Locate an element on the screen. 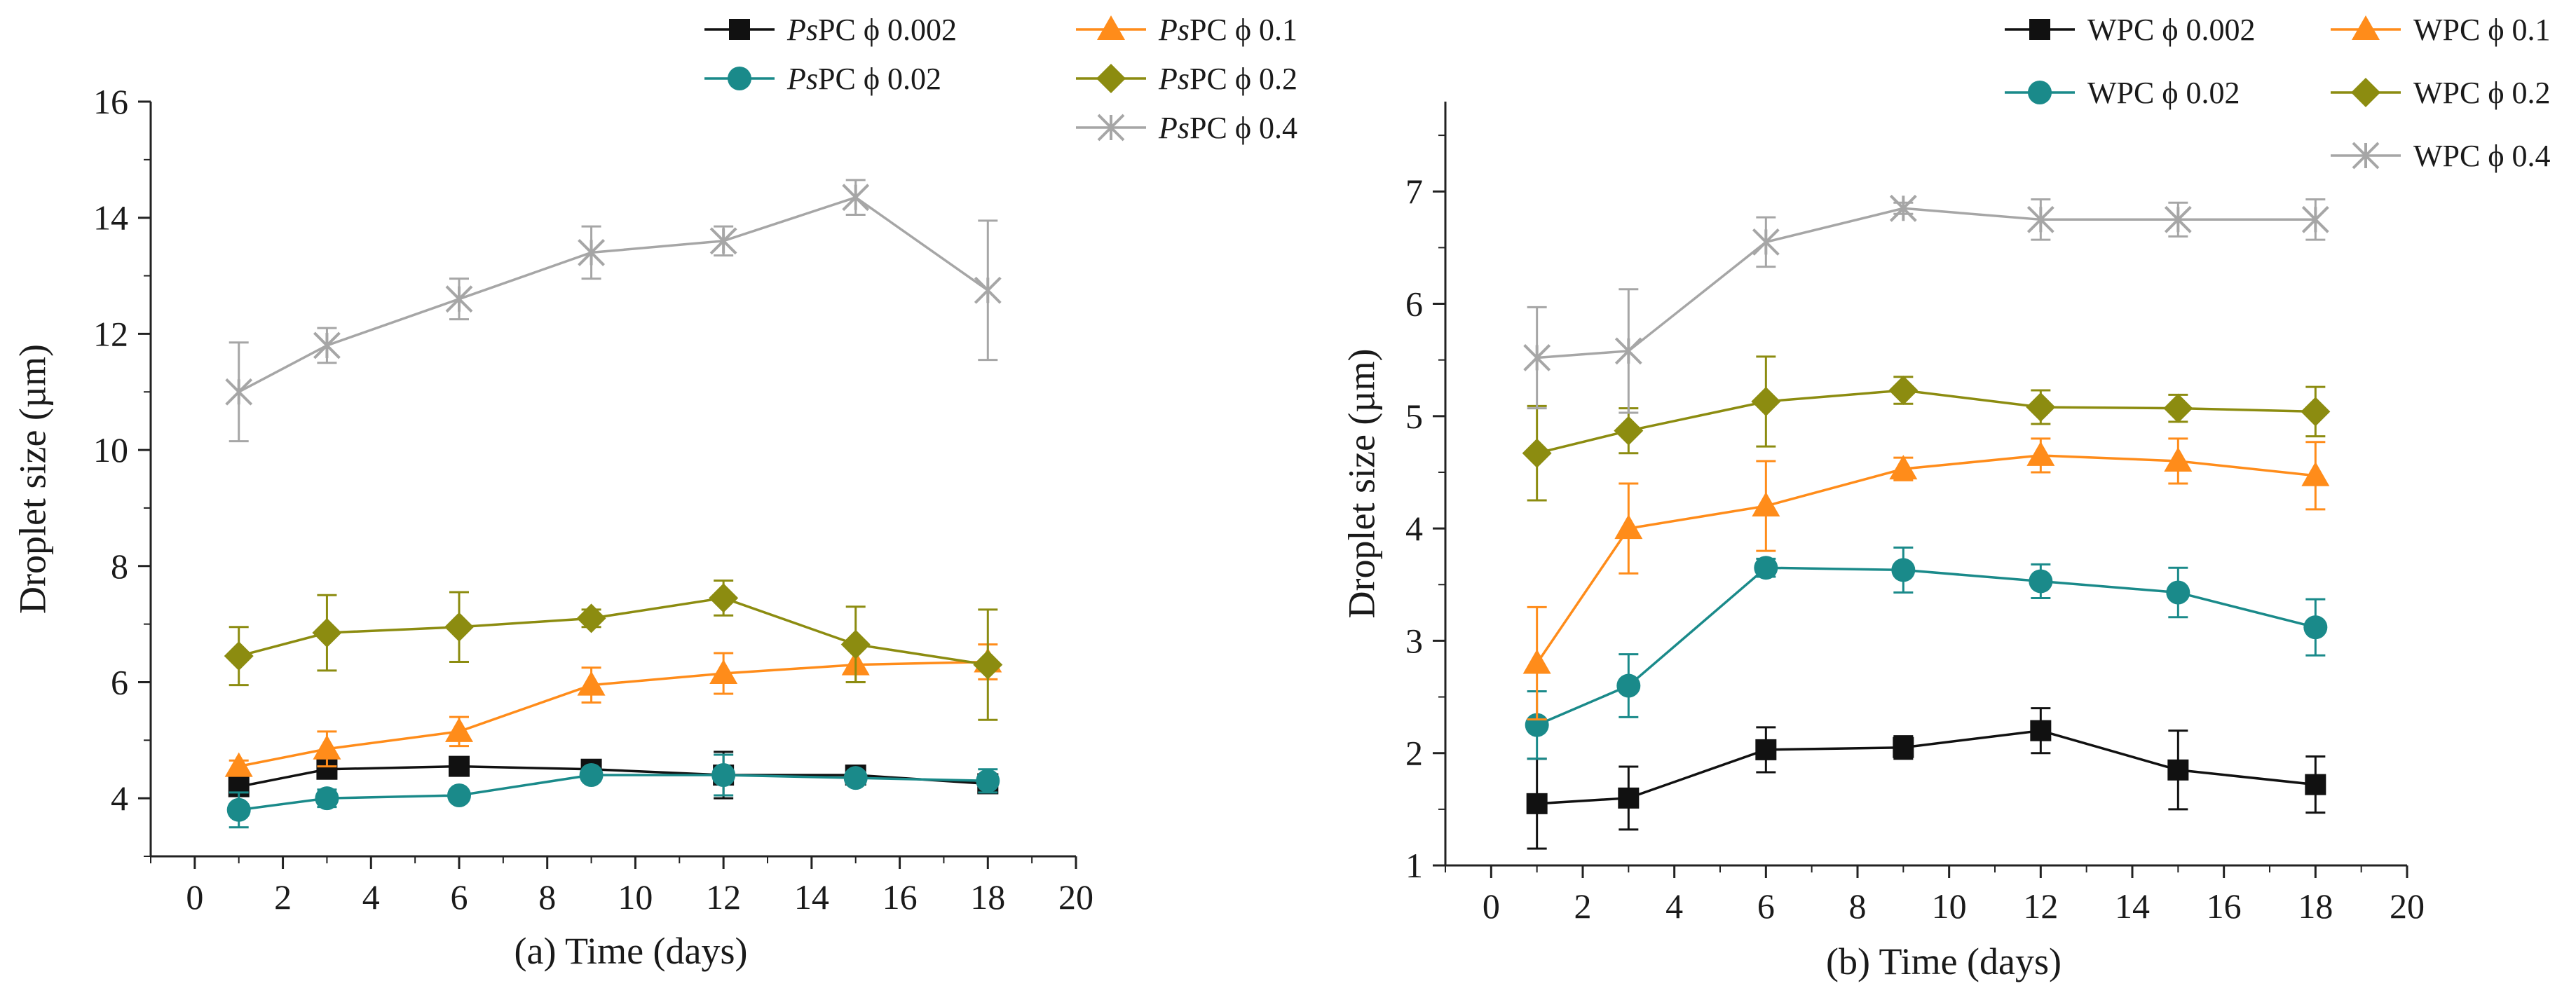  y-tick-label: 5 is located at coordinates (1414, 416).